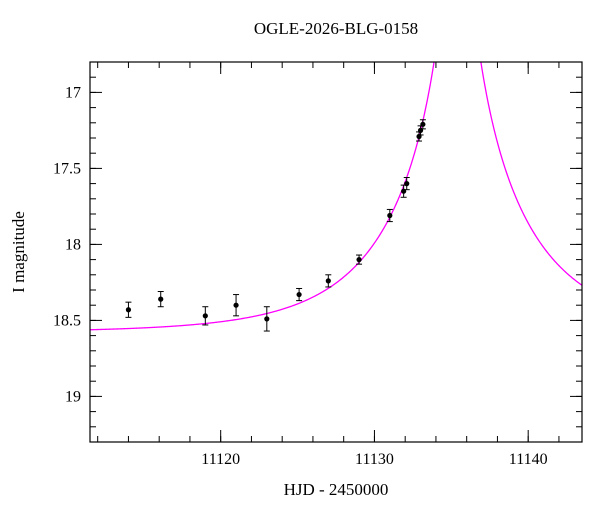  What do you see at coordinates (528, 459) in the screenshot?
I see `x-tick-label: 11140` at bounding box center [528, 459].